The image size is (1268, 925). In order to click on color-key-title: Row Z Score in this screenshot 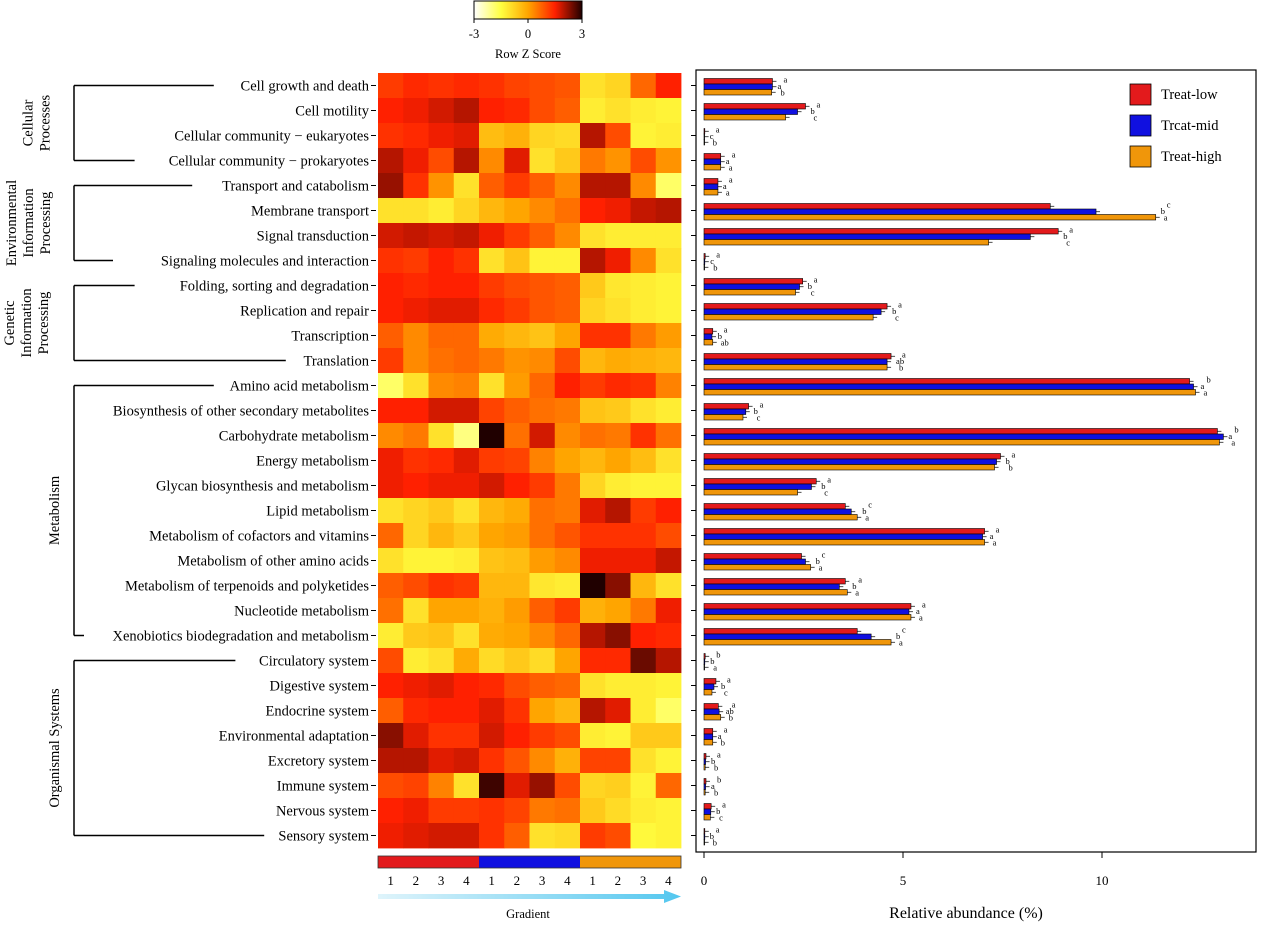, I will do `click(528, 54)`.